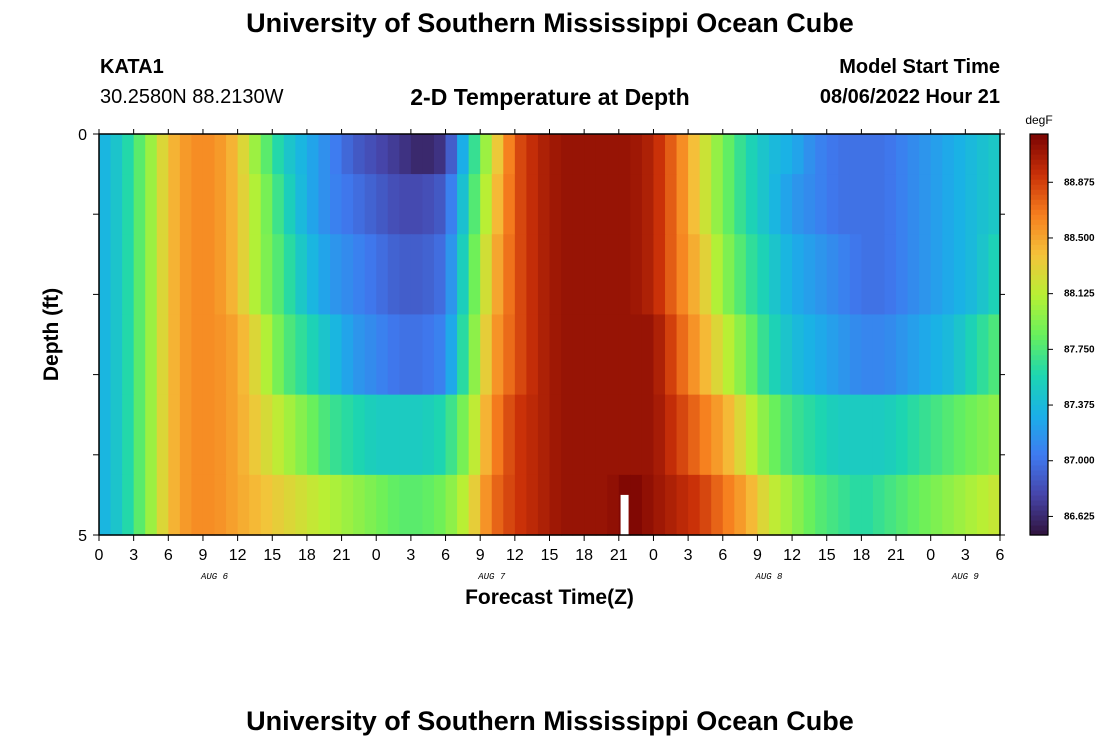  Describe the element at coordinates (515, 555) in the screenshot. I see `x-tick-label: 12` at that location.